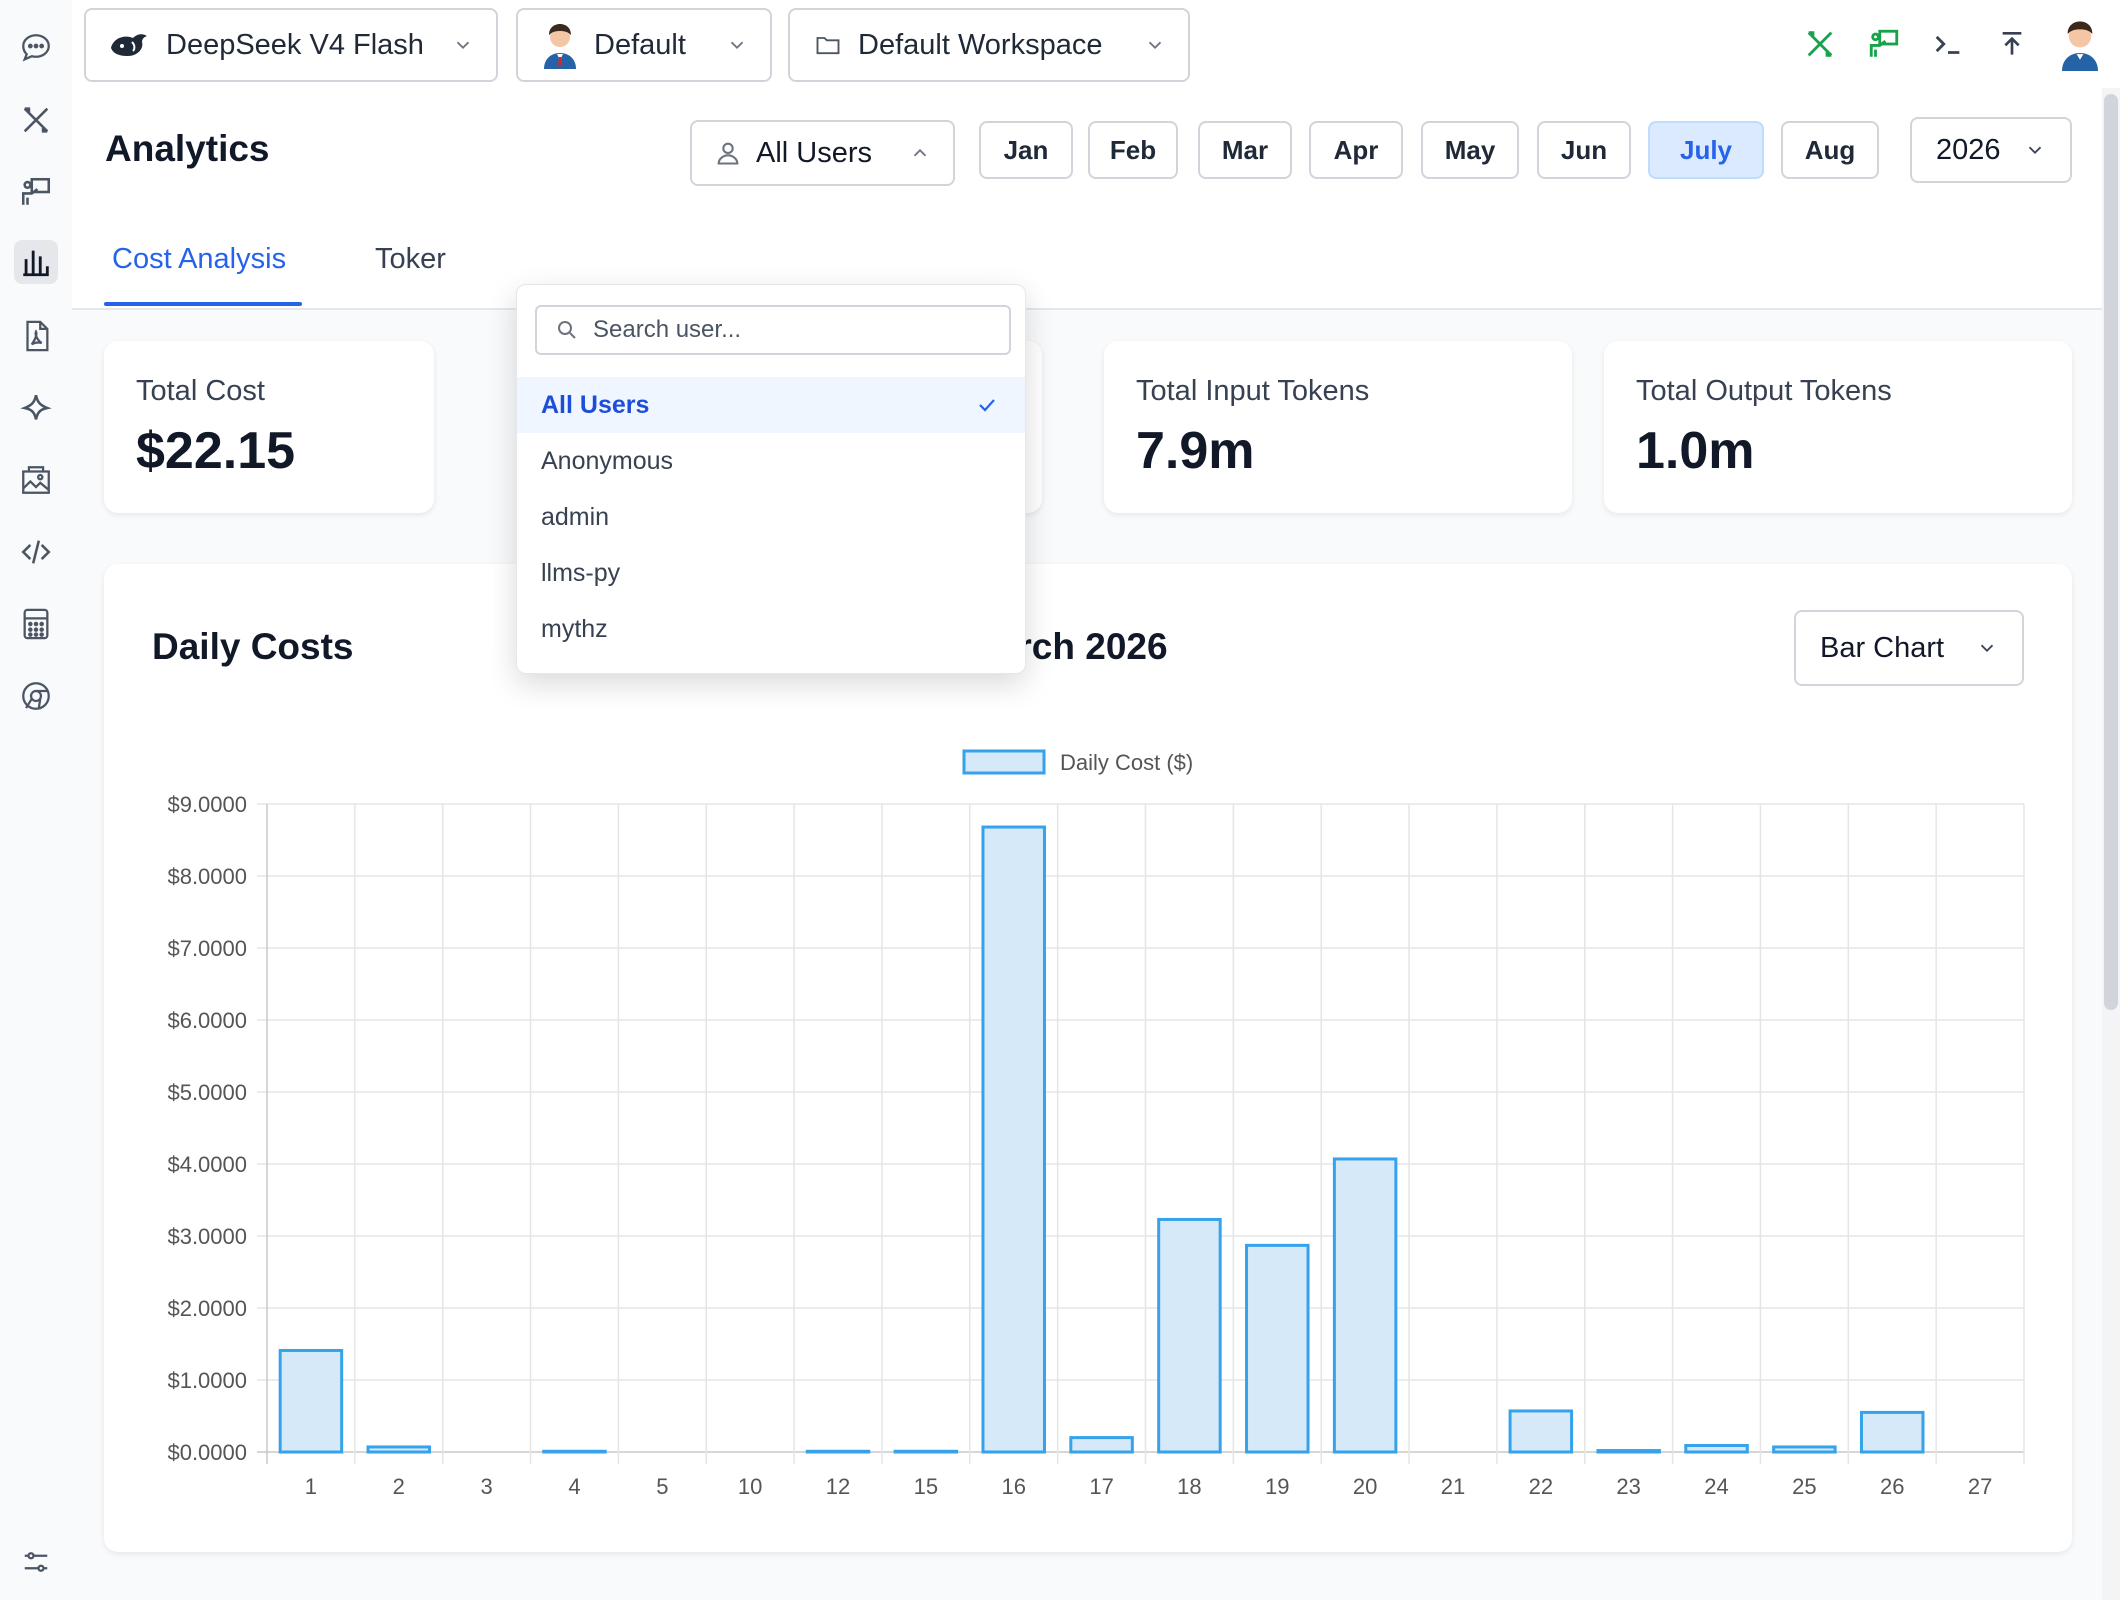 This screenshot has height=1600, width=2120. What do you see at coordinates (187, 148) in the screenshot?
I see `page-title: Analytics` at bounding box center [187, 148].